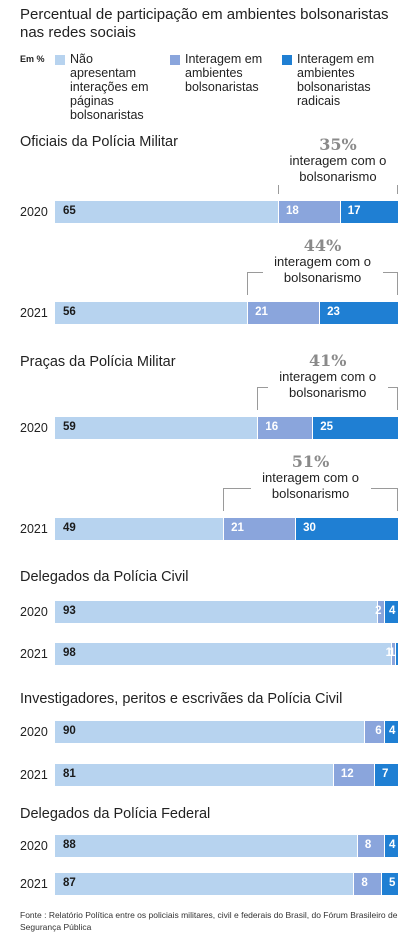 The width and height of the screenshot is (420, 947). Describe the element at coordinates (378, 731) in the screenshot. I see `data-label: 6` at that location.